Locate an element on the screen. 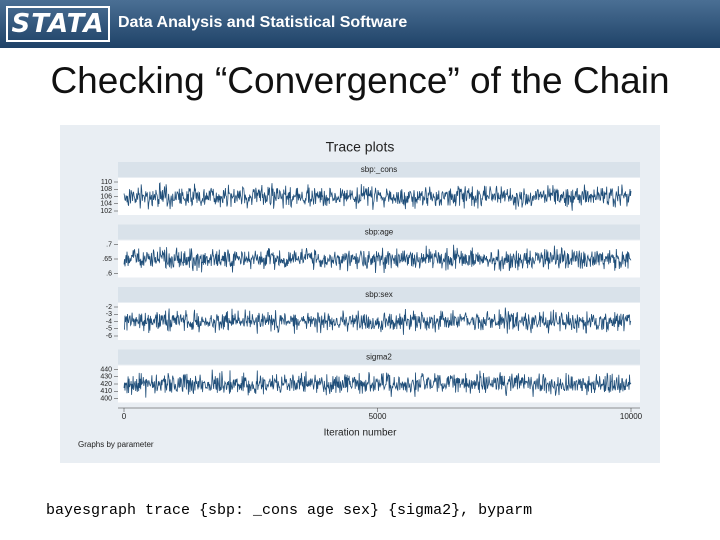  x-tick-label: 10000 is located at coordinates (631, 416).